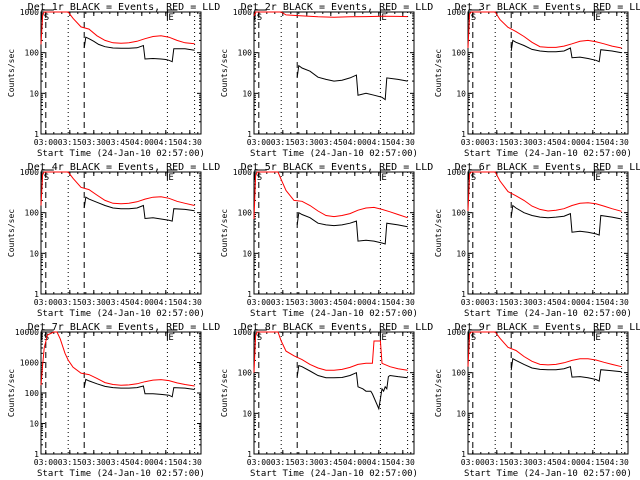 The width and height of the screenshot is (640, 480). Describe the element at coordinates (547, 7) in the screenshot. I see `panel-title: Det 3r BLACK = Events, RED = LLD` at that location.